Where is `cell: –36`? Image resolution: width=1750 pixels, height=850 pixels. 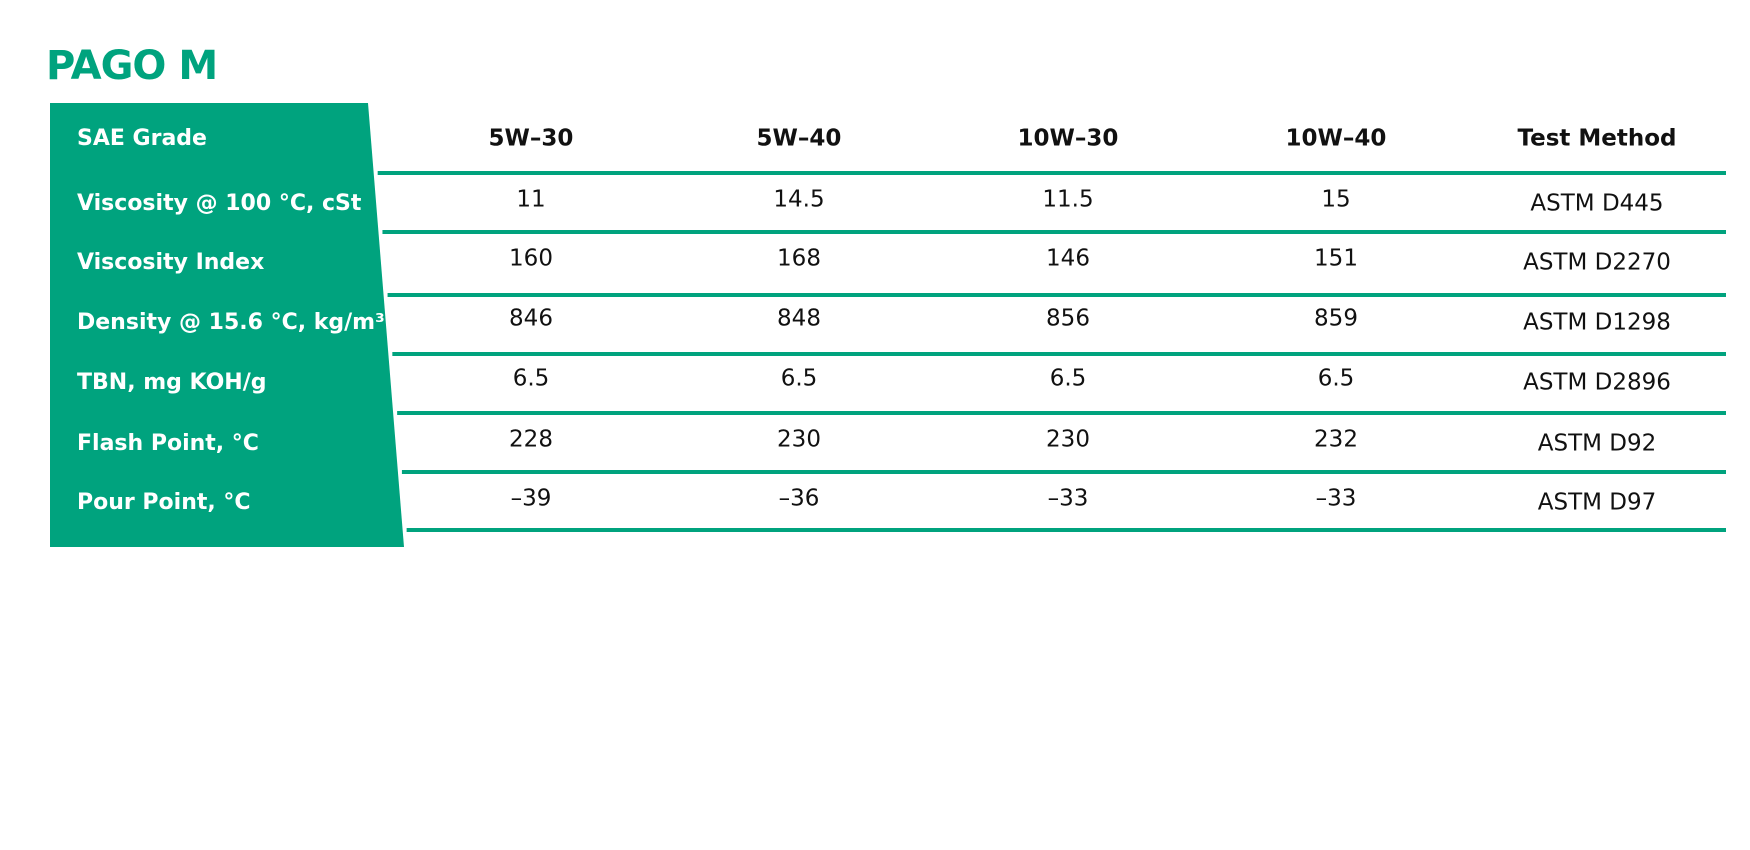
cell: –36 is located at coordinates (799, 499).